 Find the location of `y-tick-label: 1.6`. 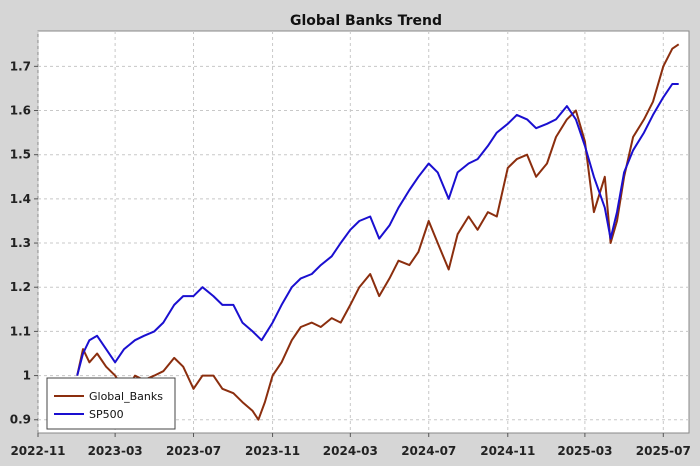

y-tick-label: 1.6 is located at coordinates (20, 111).